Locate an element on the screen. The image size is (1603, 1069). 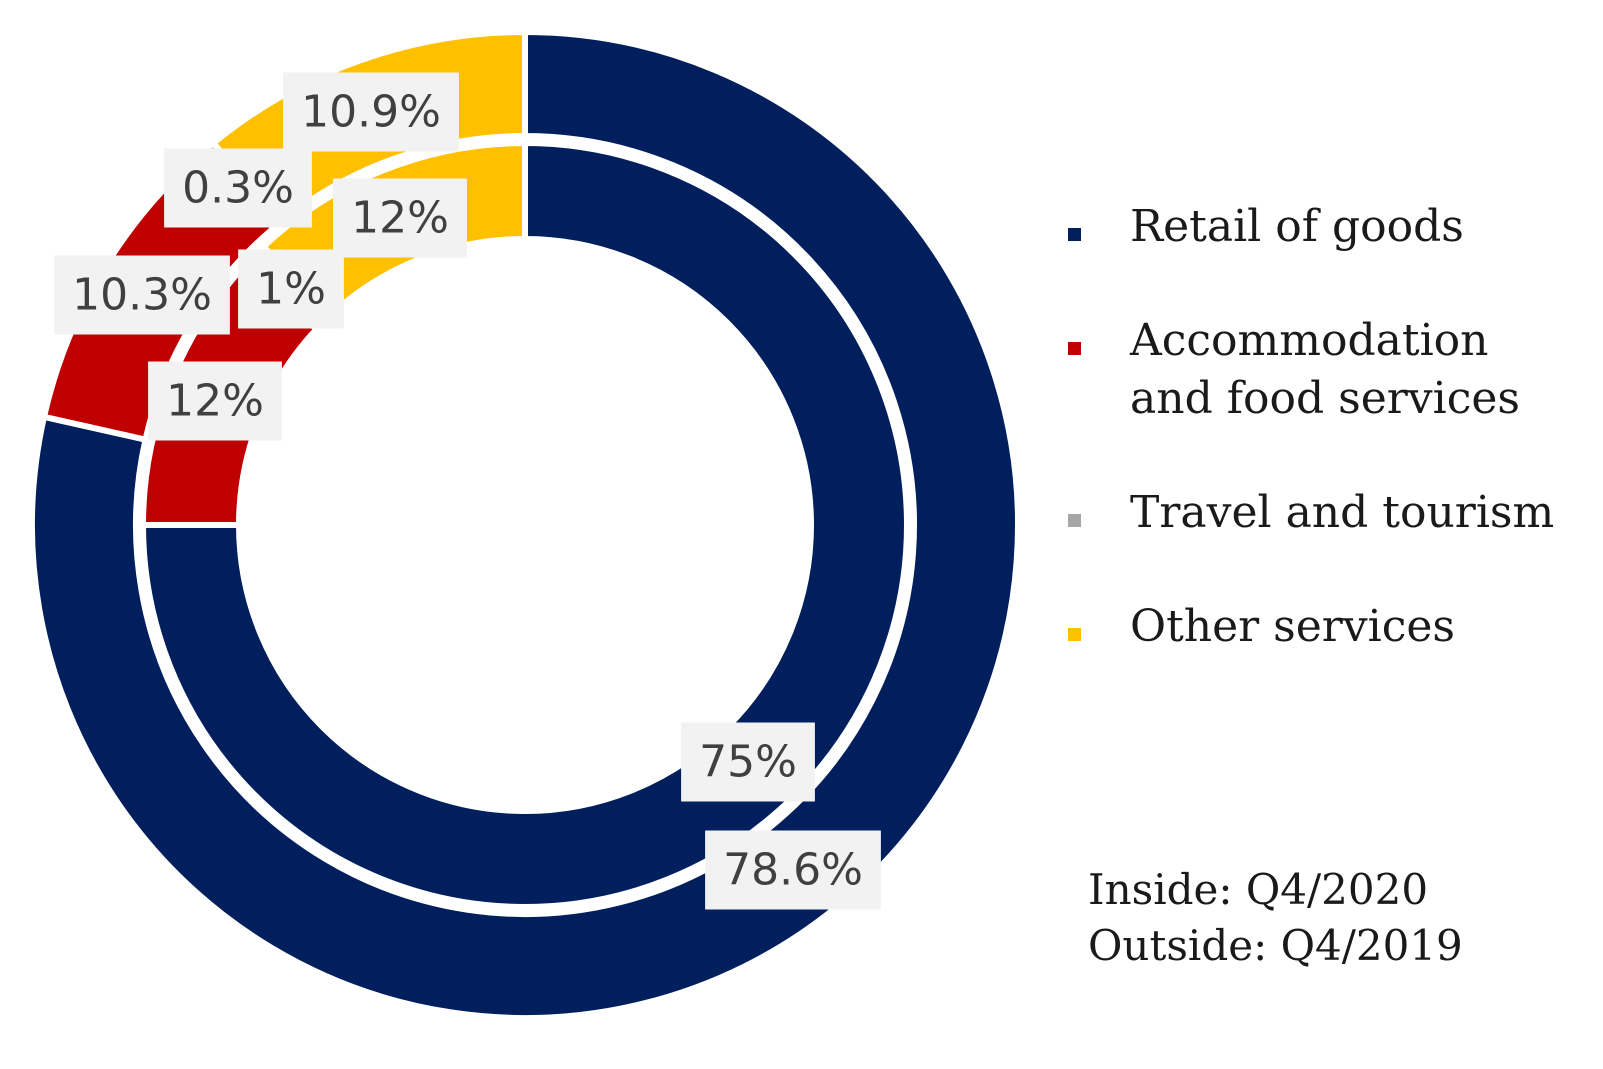
svg-text: 78.6% is located at coordinates (793, 870).